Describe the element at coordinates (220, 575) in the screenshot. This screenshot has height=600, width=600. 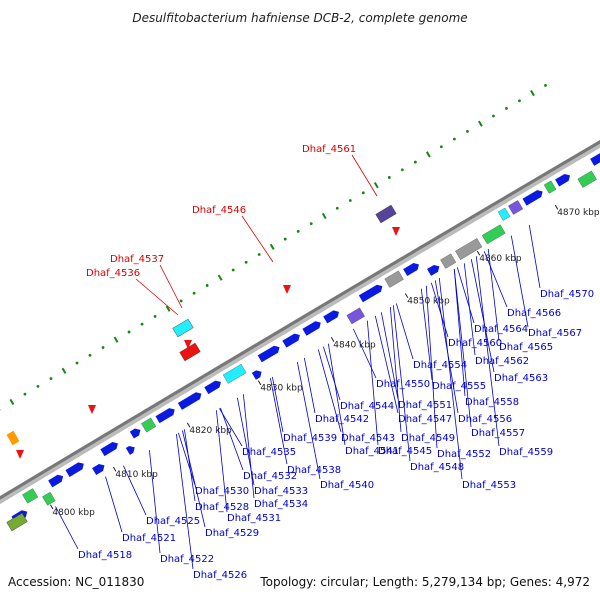
I see `gene-label: Dhaf_4526` at that location.